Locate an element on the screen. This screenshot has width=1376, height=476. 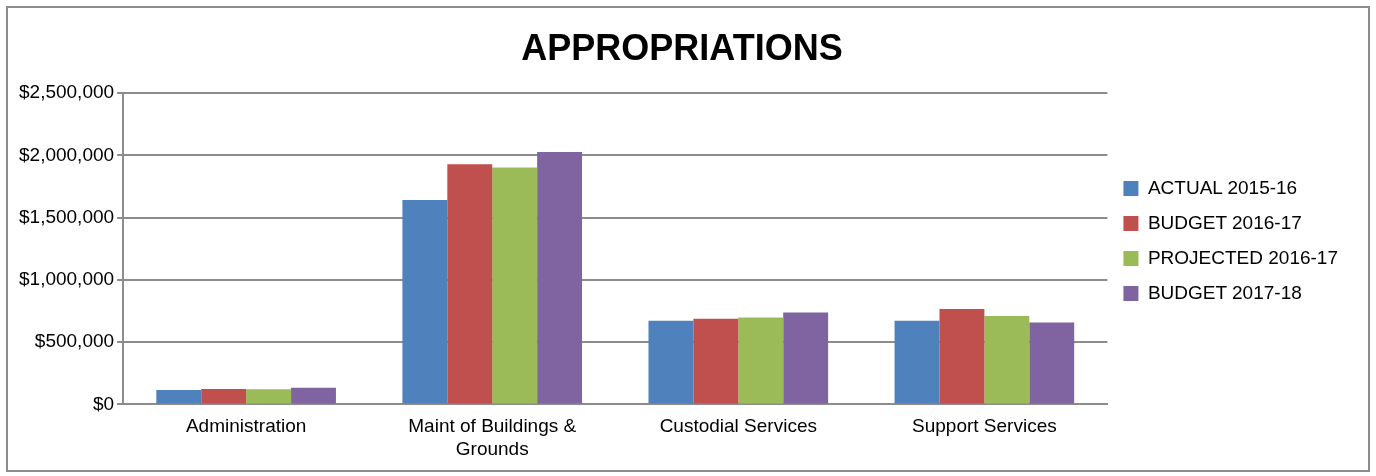
x-tick-label: Support Services is located at coordinates (984, 426).